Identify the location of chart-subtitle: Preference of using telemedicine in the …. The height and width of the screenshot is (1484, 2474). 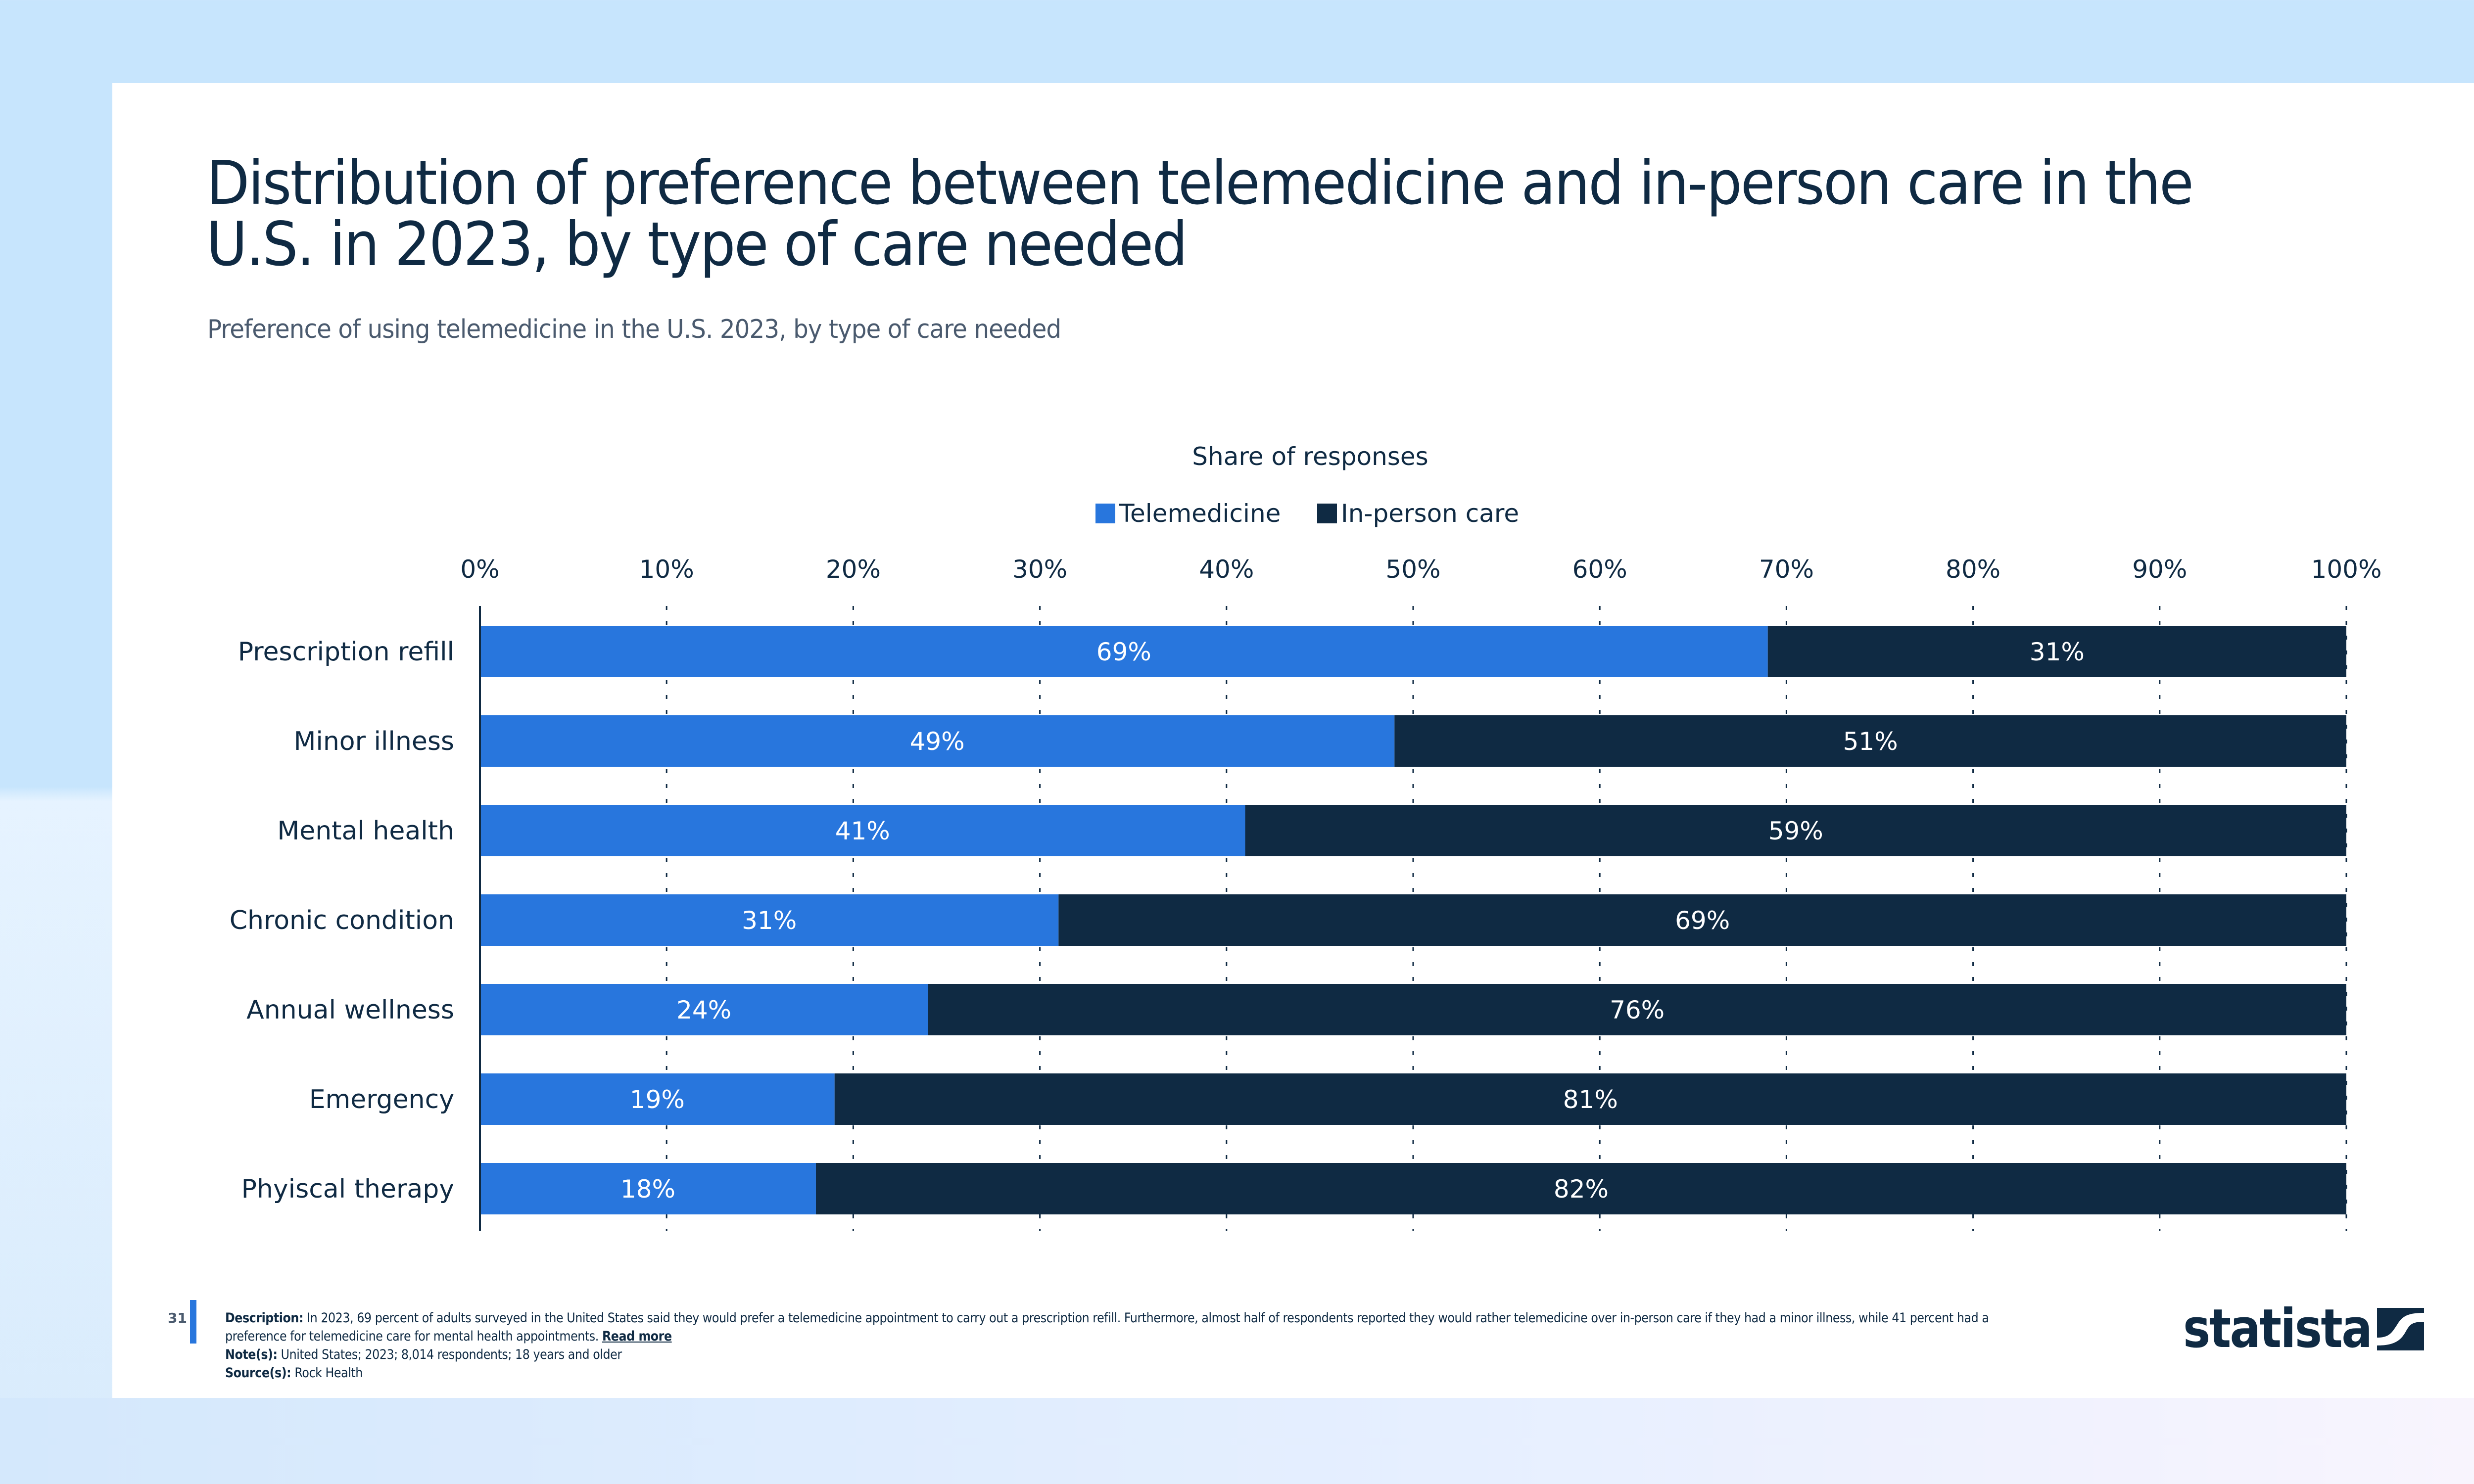
(634, 329).